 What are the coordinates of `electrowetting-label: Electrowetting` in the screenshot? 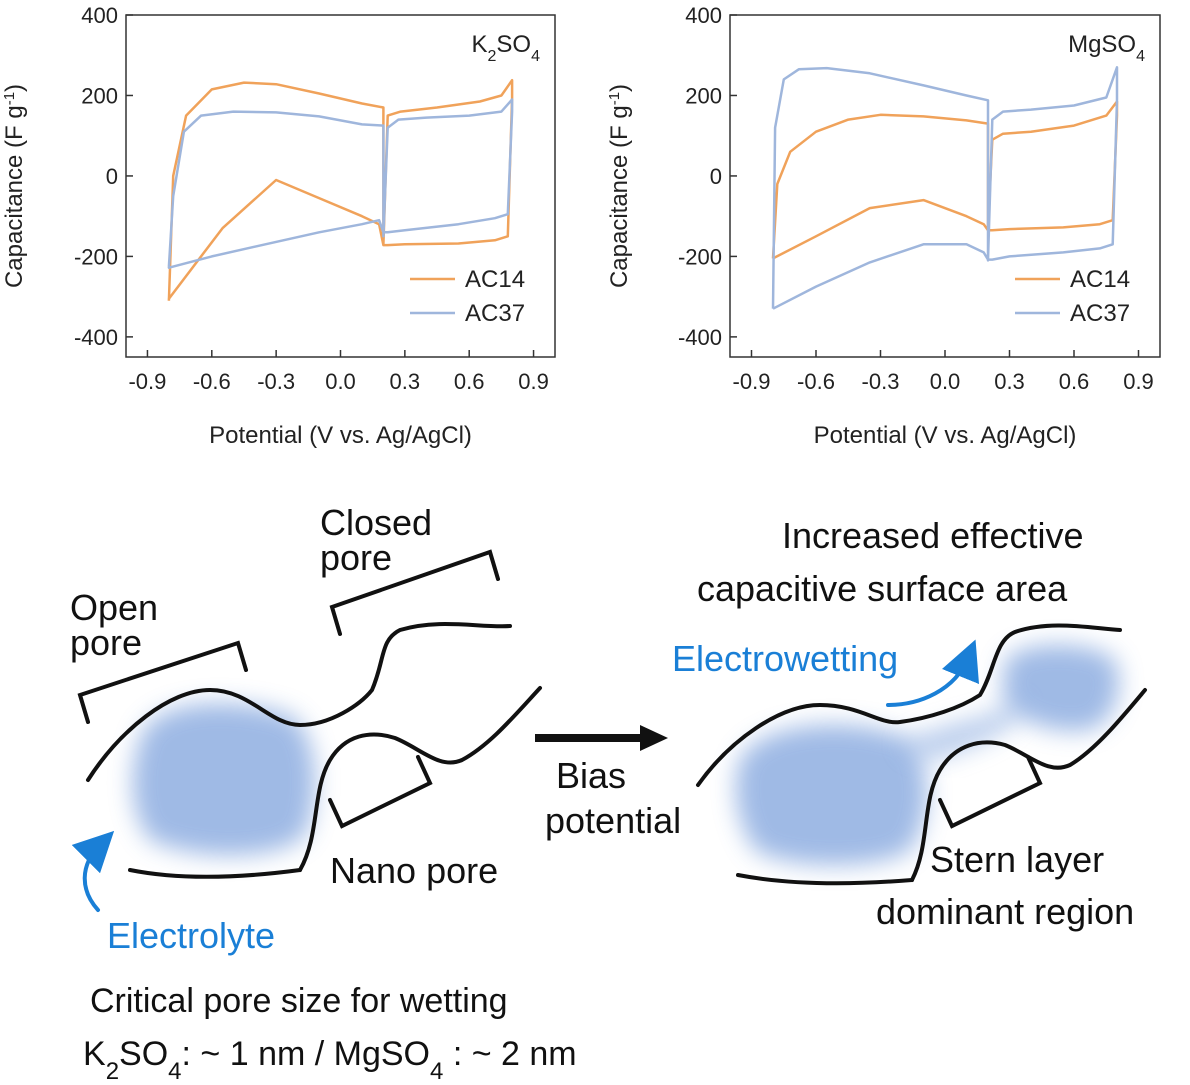 It's located at (785, 658).